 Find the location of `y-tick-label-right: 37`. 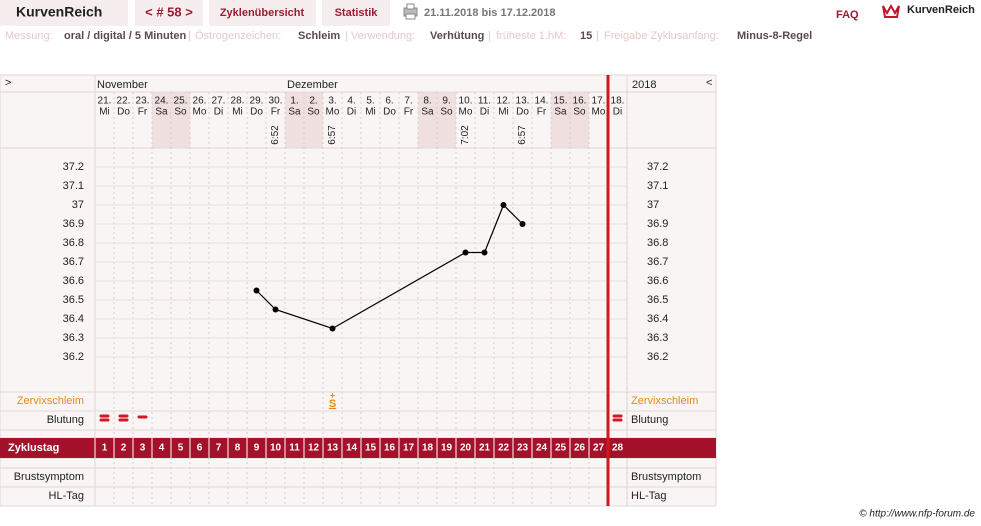

y-tick-label-right: 37 is located at coordinates (653, 205).